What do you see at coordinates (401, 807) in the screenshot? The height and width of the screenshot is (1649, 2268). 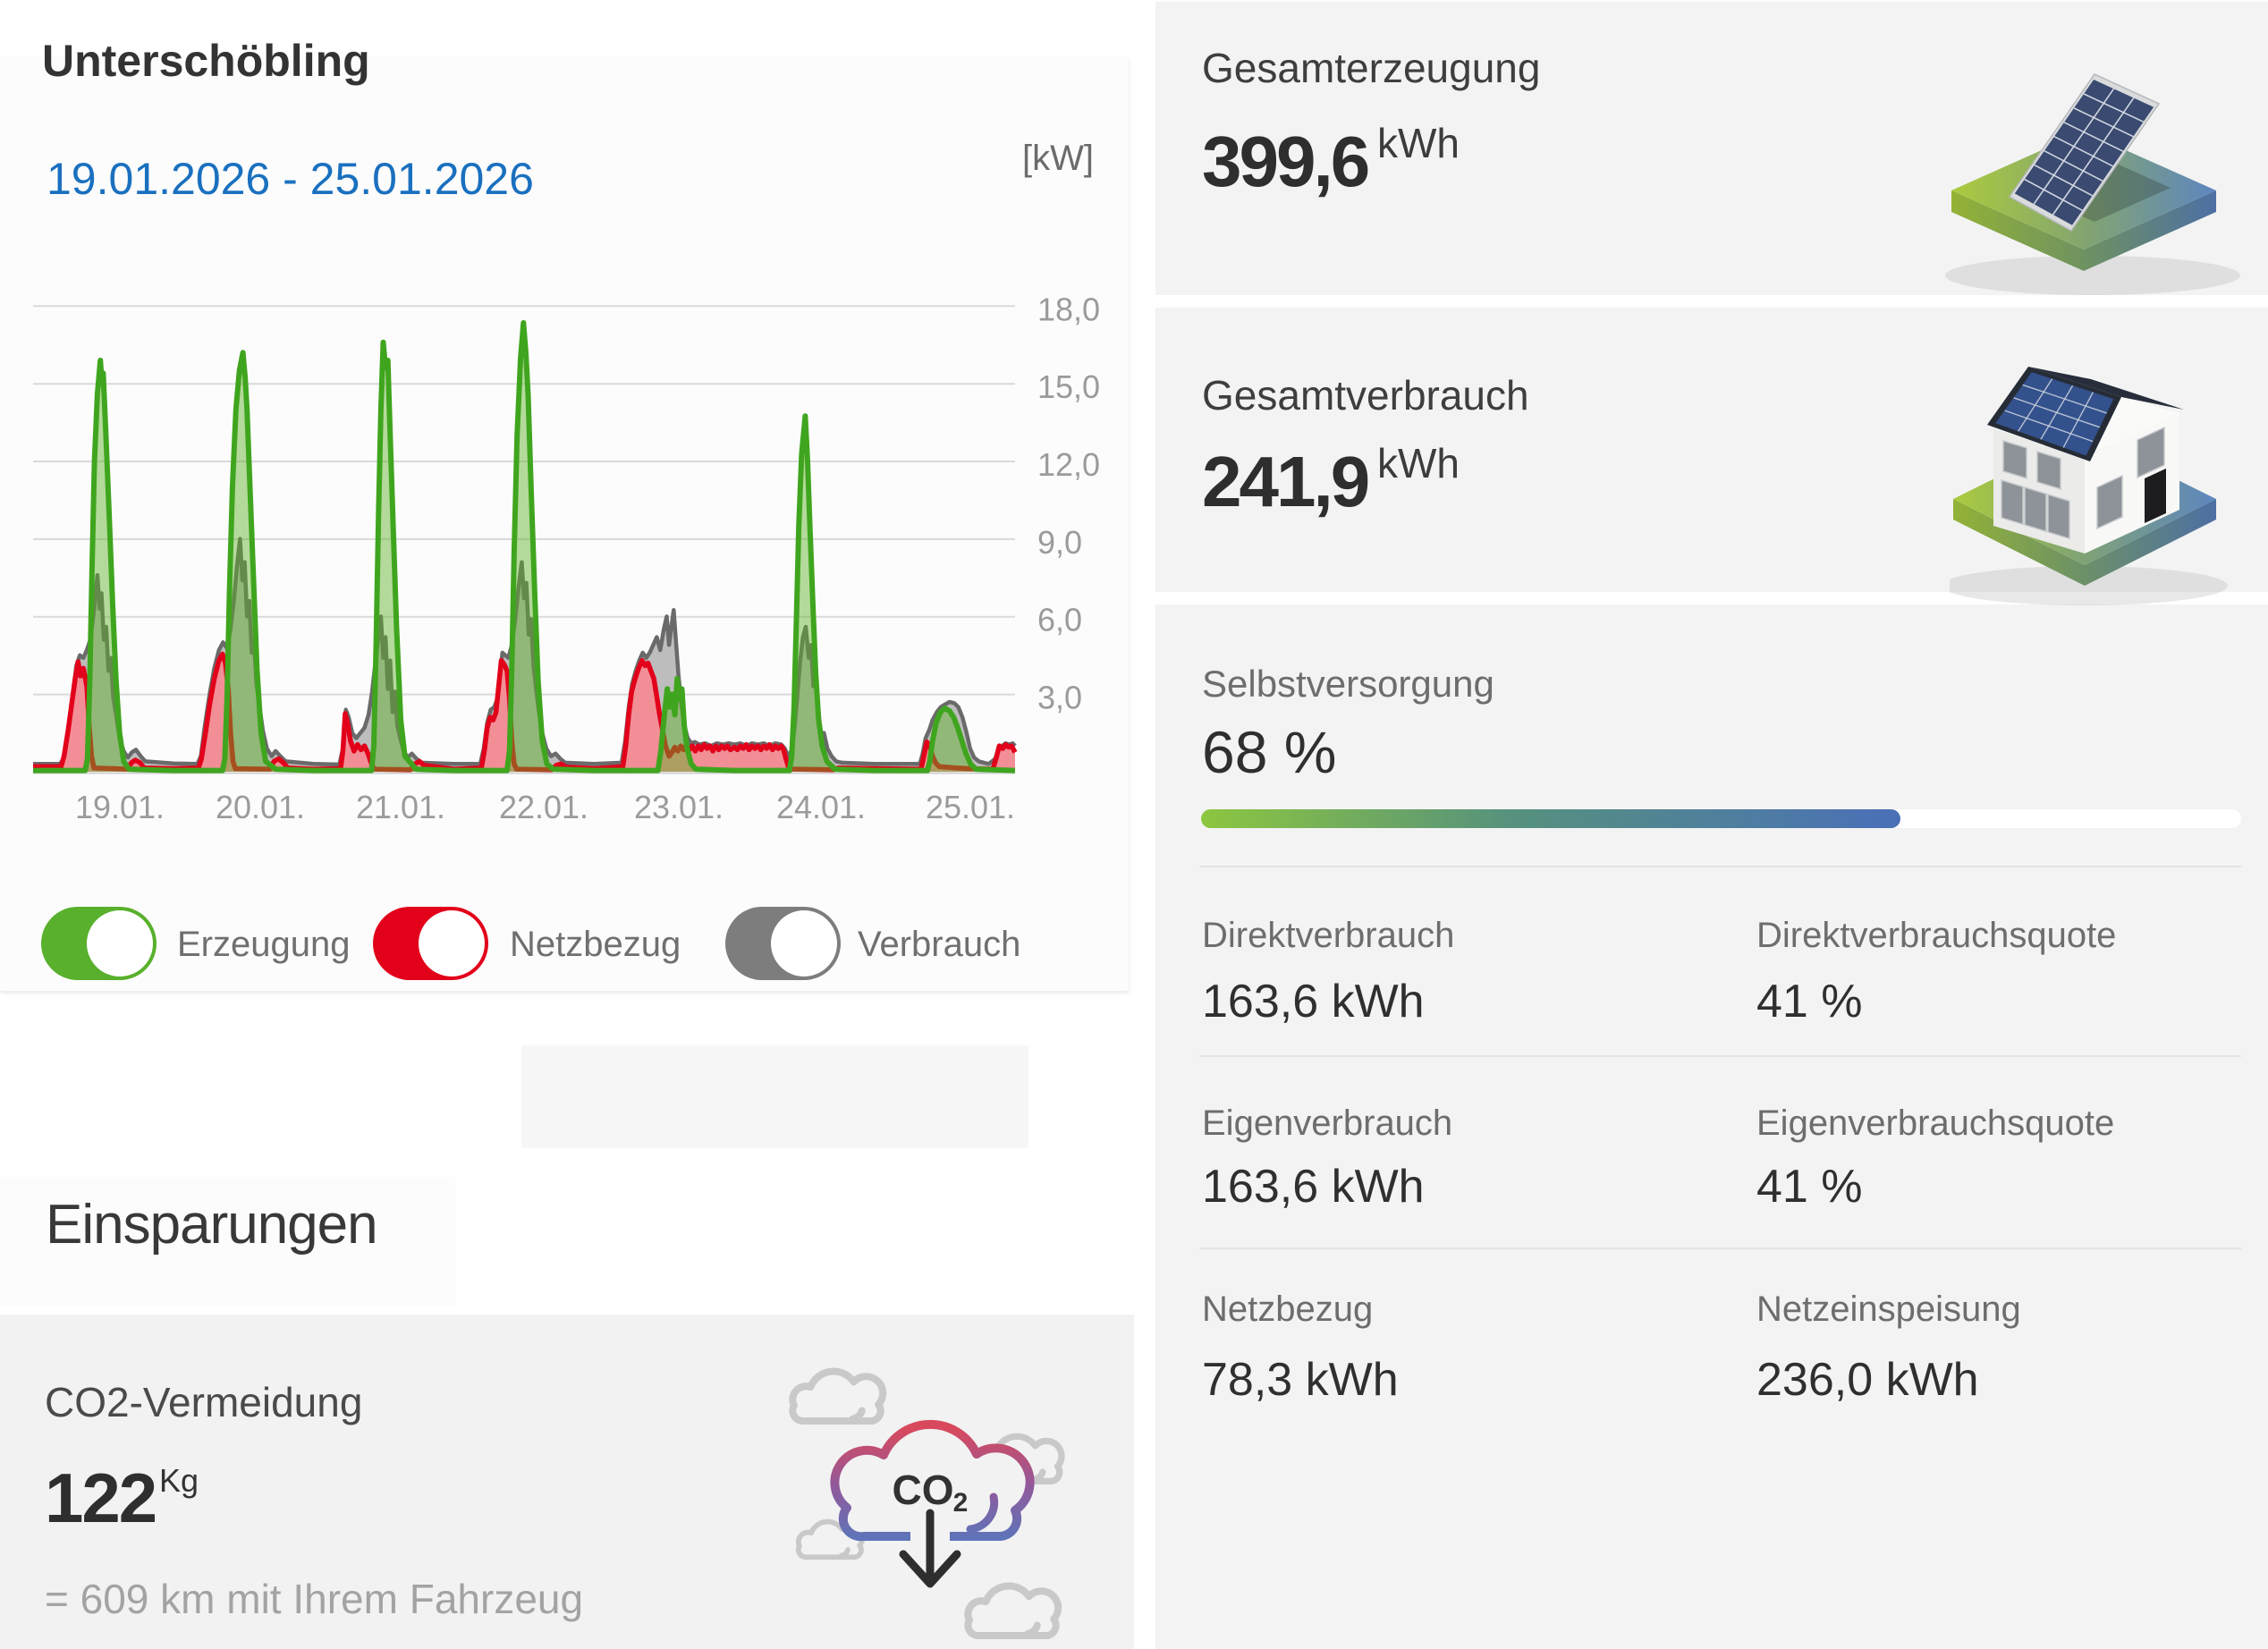 I see `svg-text: 21.01.` at bounding box center [401, 807].